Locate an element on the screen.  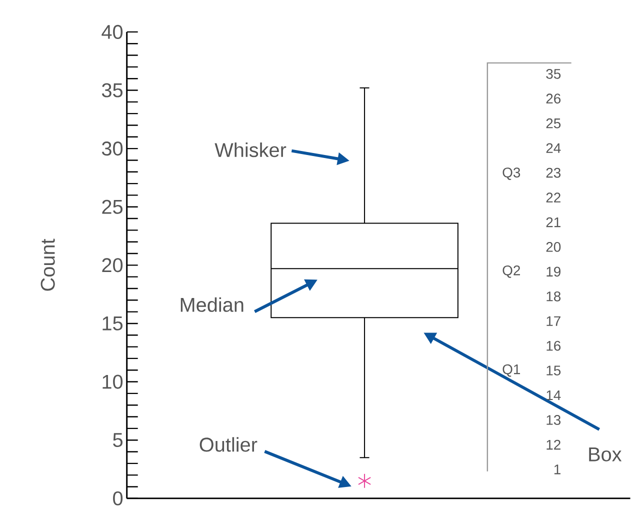
annotation: 17 is located at coordinates (553, 321).